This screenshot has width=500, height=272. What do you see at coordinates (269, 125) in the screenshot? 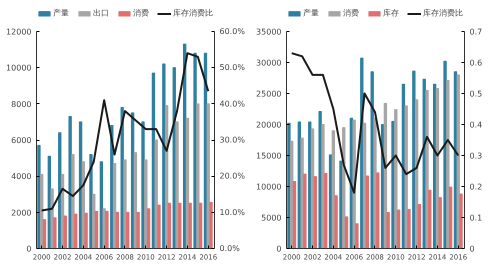
I see `y-tick-label: 20000` at bounding box center [269, 125].